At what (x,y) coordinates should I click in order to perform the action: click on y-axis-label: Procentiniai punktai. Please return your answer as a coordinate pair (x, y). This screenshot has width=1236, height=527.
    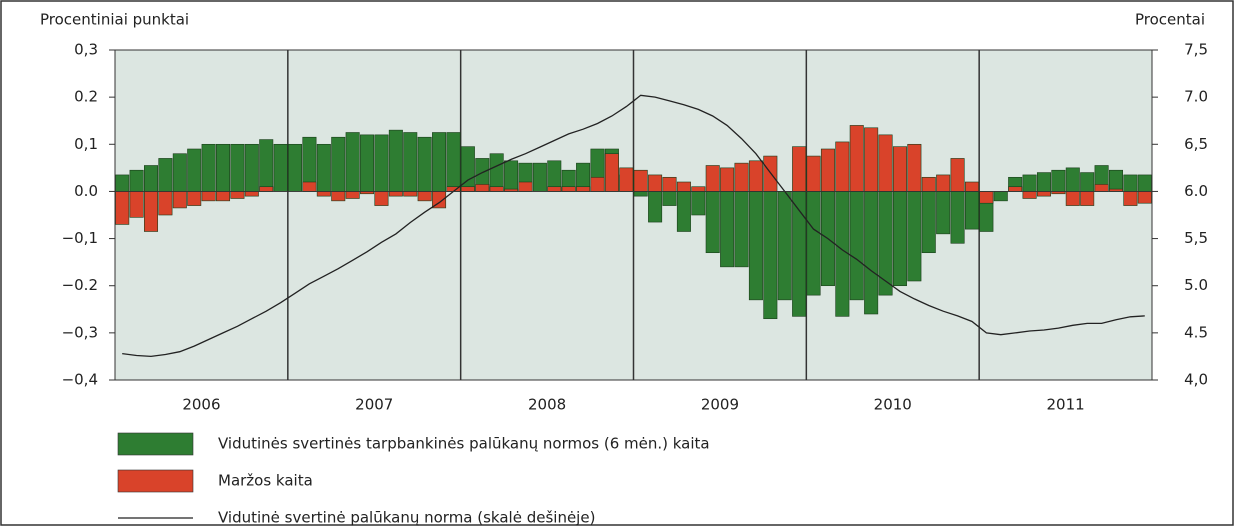
    Looking at the image, I should click on (114, 20).